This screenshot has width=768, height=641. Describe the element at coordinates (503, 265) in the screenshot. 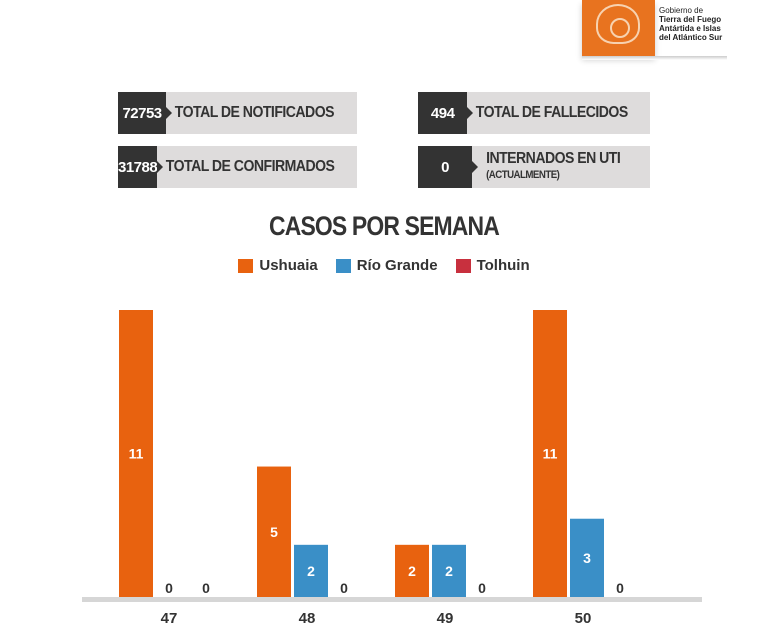

I see `legend-label: Tolhuin` at that location.